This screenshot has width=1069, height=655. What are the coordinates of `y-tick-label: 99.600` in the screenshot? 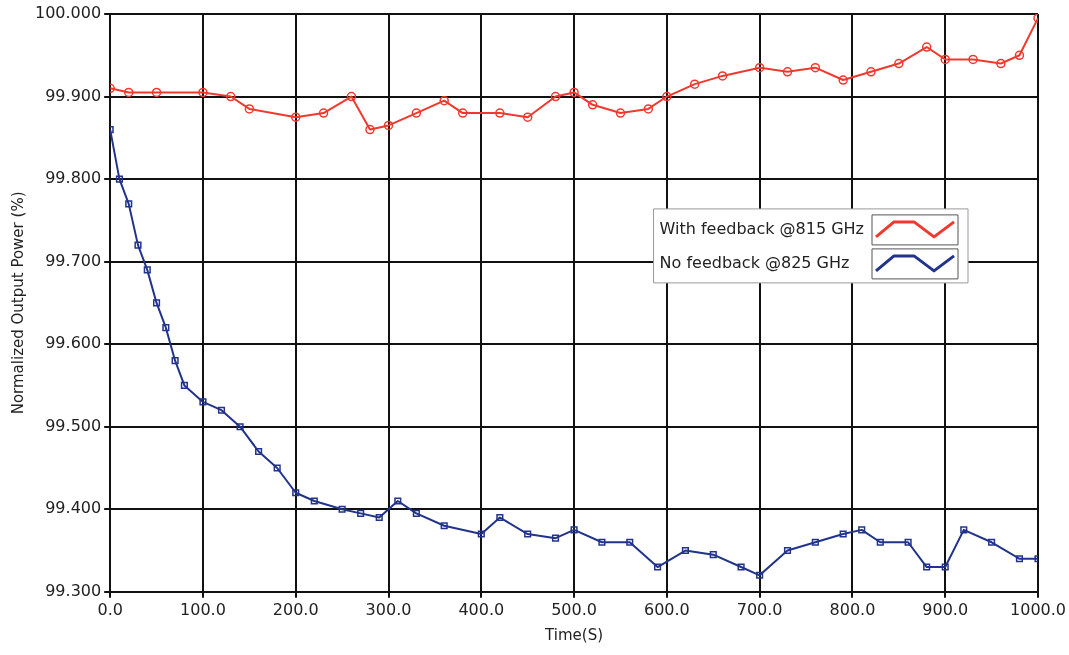 It's located at (73, 343).